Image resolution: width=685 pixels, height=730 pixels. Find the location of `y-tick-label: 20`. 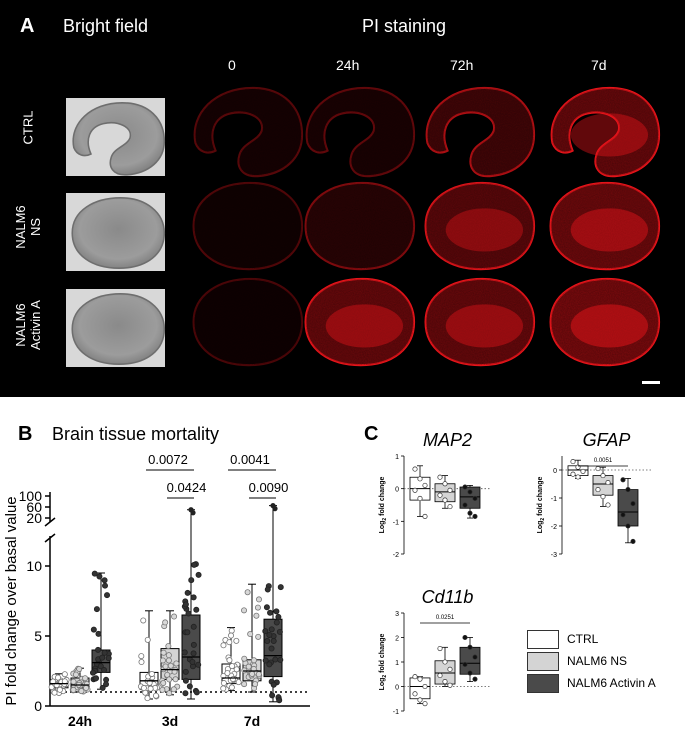

y-tick-label: 20 is located at coordinates (34, 518).